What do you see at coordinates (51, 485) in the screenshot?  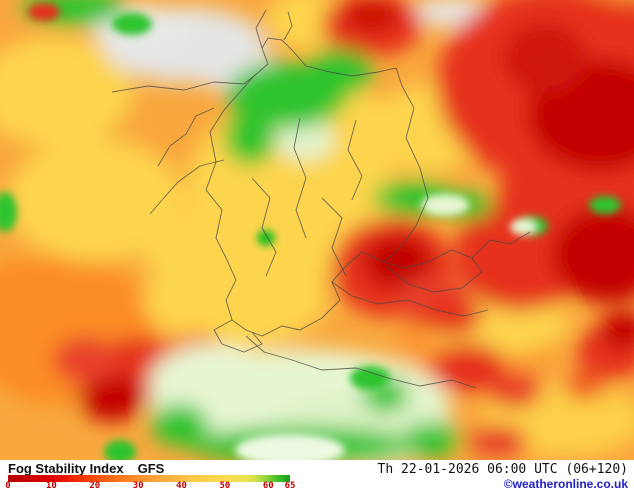 I see `legend-tick-label: 10` at bounding box center [51, 485].